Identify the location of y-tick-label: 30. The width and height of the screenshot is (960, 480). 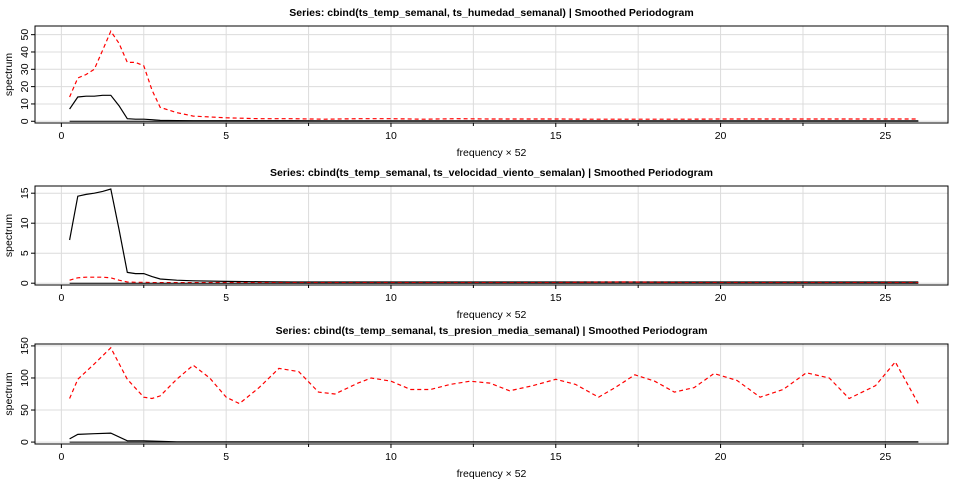
(25, 69).